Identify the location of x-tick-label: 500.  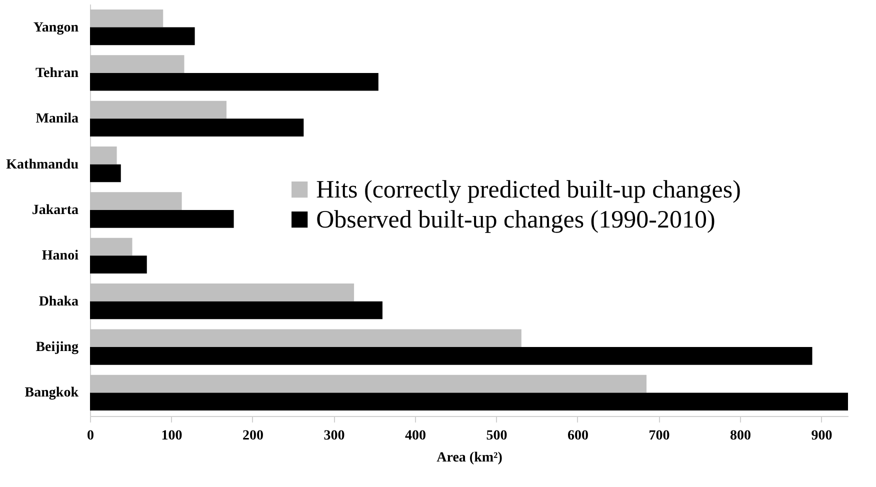
(497, 436).